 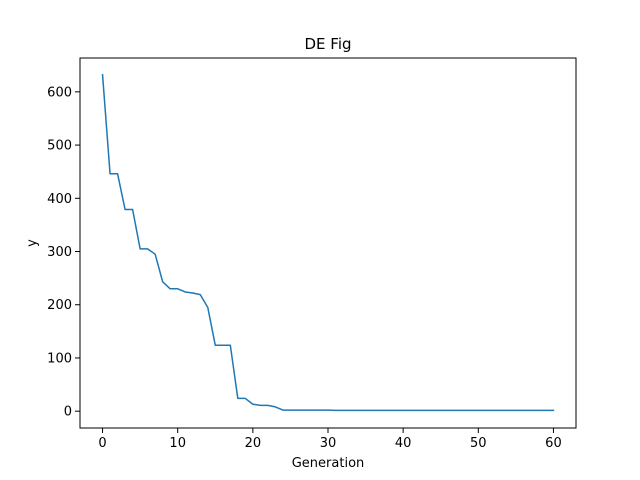 I want to click on y-tick-label: 500, so click(x=59, y=146).